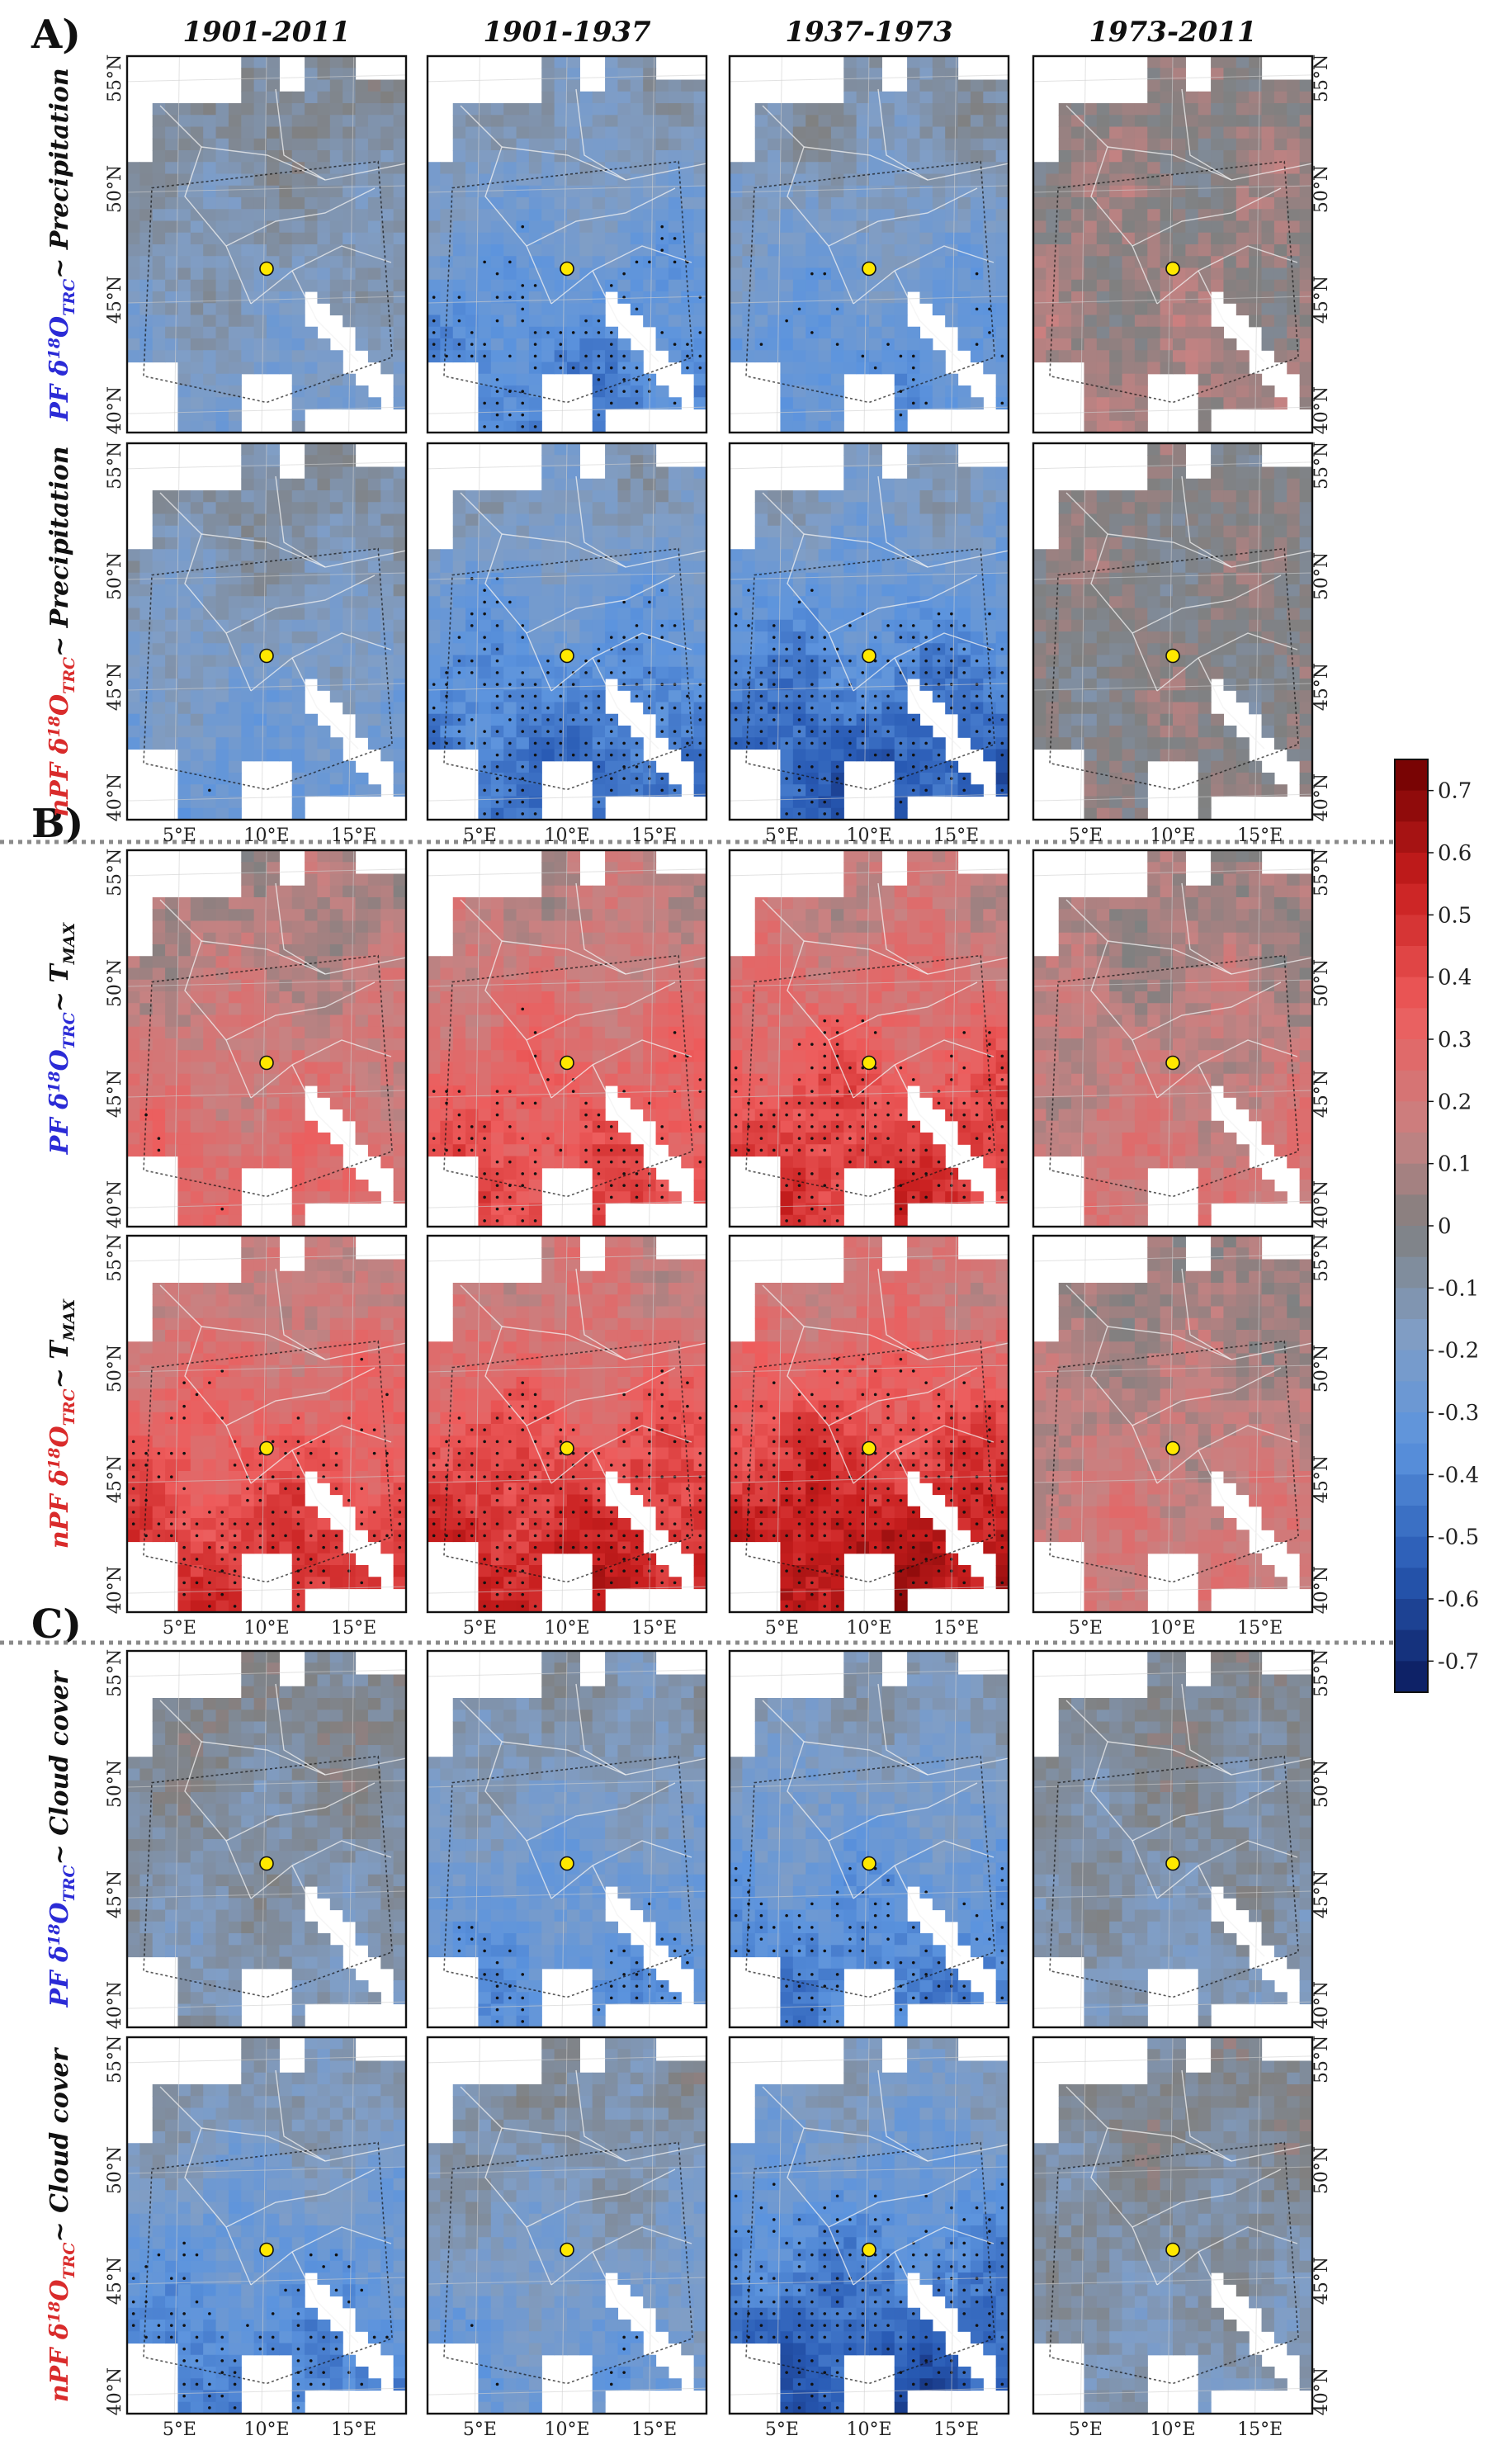 Image resolution: width=1493 pixels, height=2464 pixels. I want to click on site-marker-r0-c0, so click(266, 269).